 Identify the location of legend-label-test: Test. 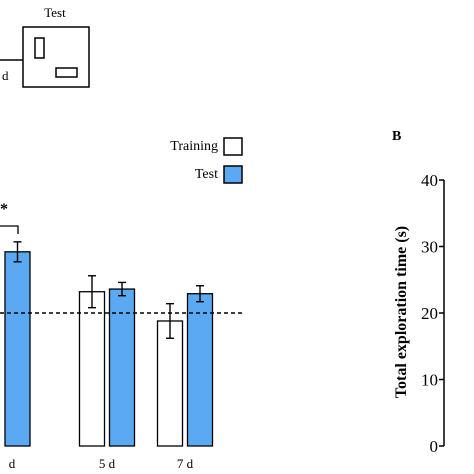
(206, 174).